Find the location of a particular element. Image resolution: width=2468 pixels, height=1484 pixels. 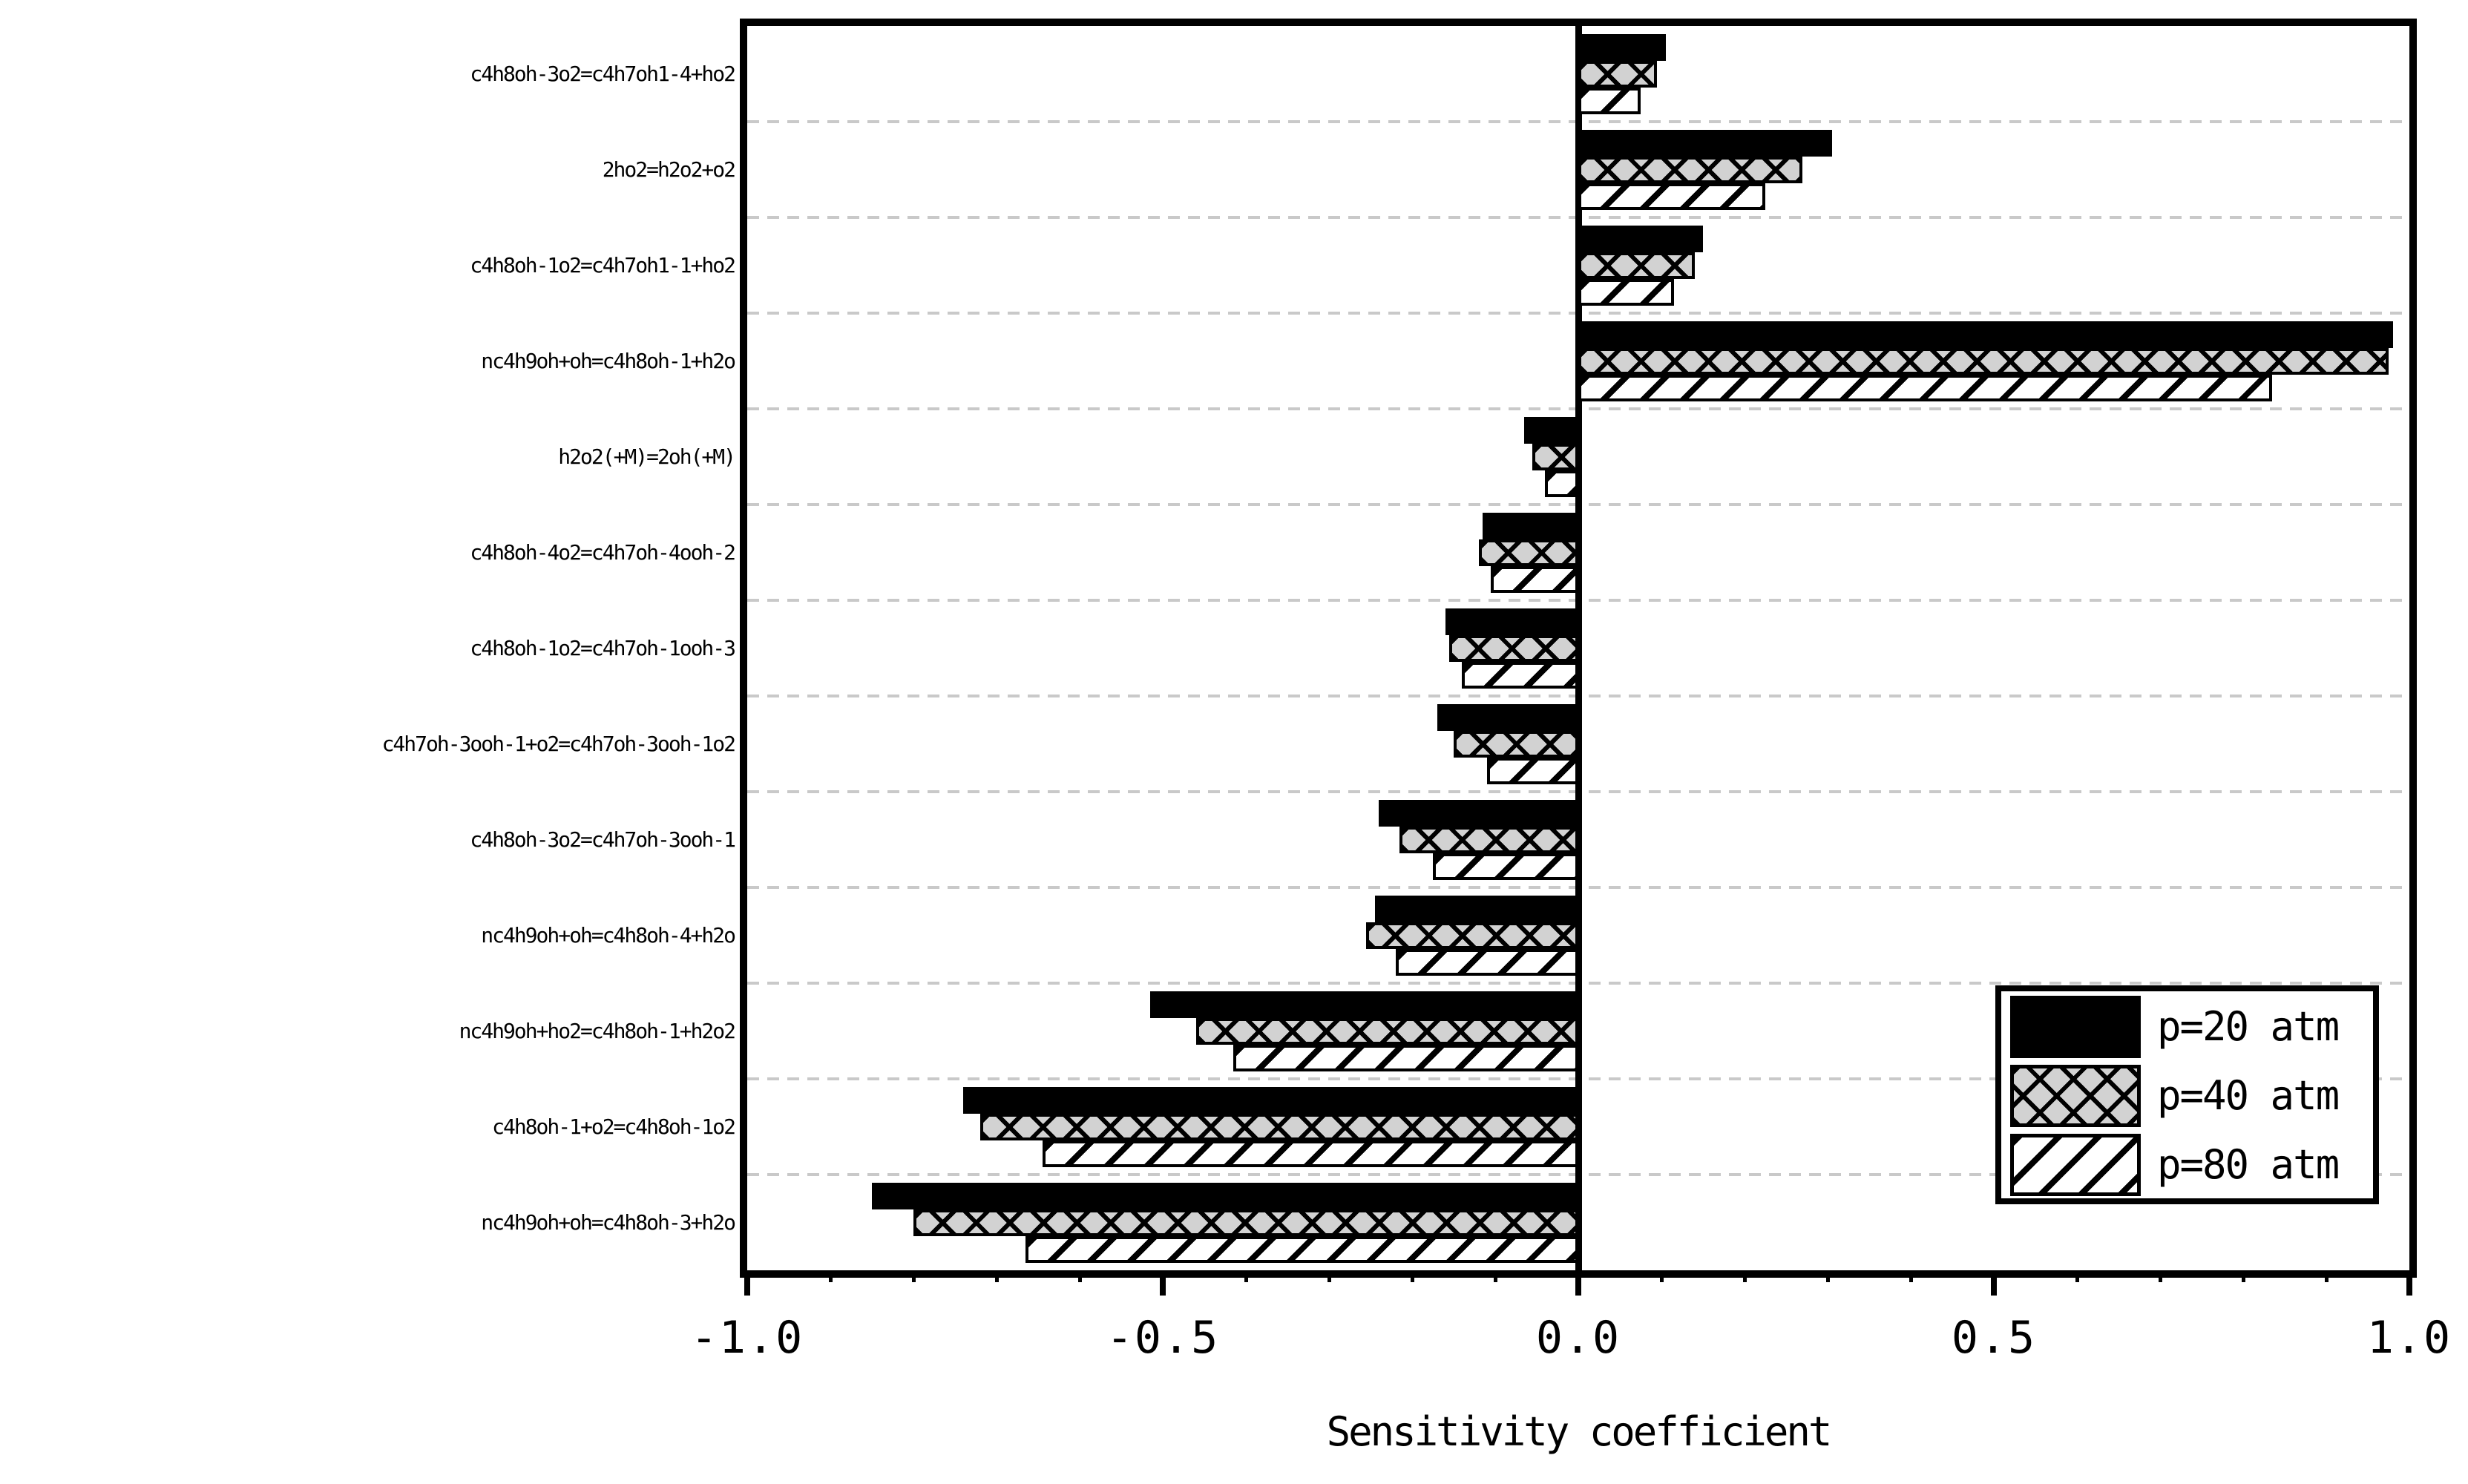

bar-p20atm-row4 is located at coordinates (1986, 334).